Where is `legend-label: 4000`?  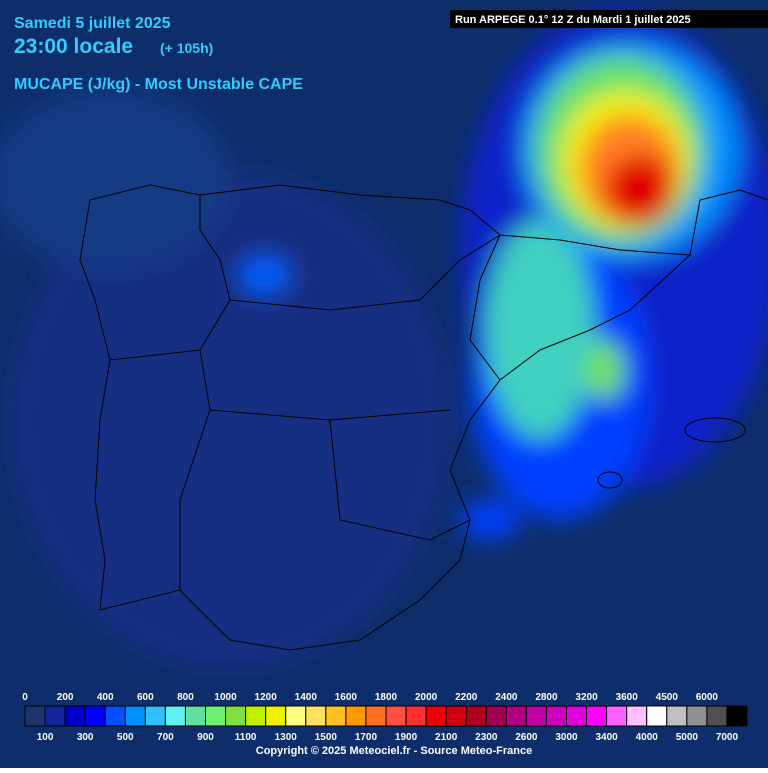 legend-label: 4000 is located at coordinates (647, 737).